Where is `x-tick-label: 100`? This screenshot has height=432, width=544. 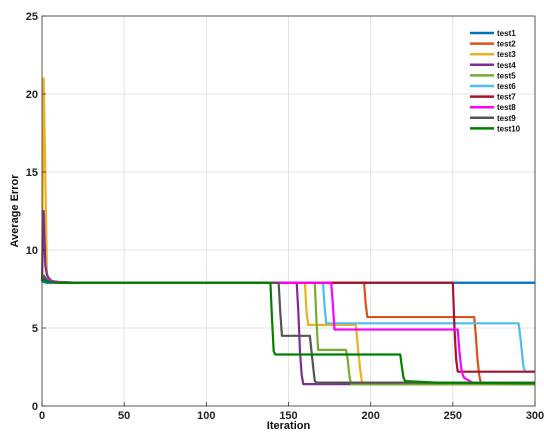
x-tick-label: 100 is located at coordinates (206, 416).